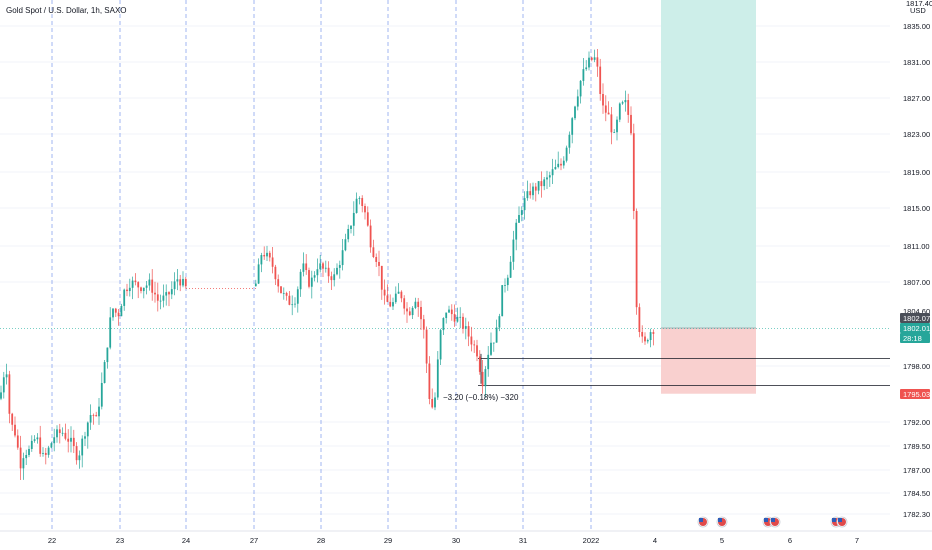 The image size is (932, 550). I want to click on time-tick-label: 28, so click(321, 540).